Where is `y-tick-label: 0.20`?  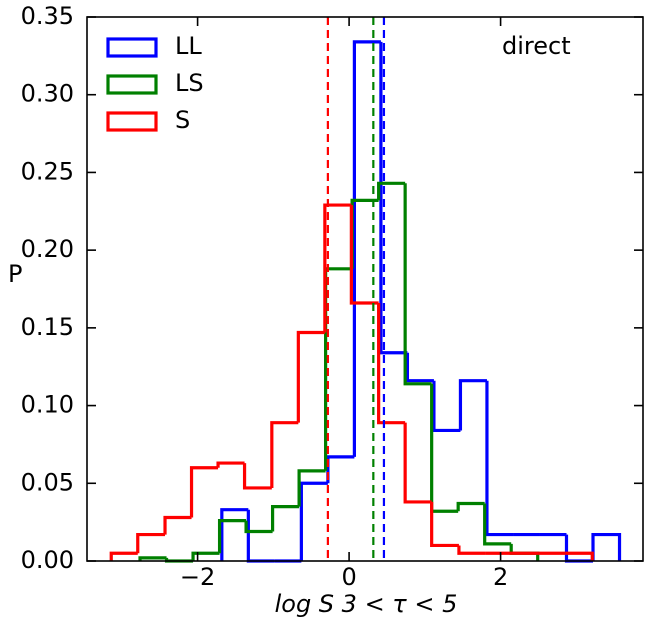
y-tick-label: 0.20 is located at coordinates (47, 249).